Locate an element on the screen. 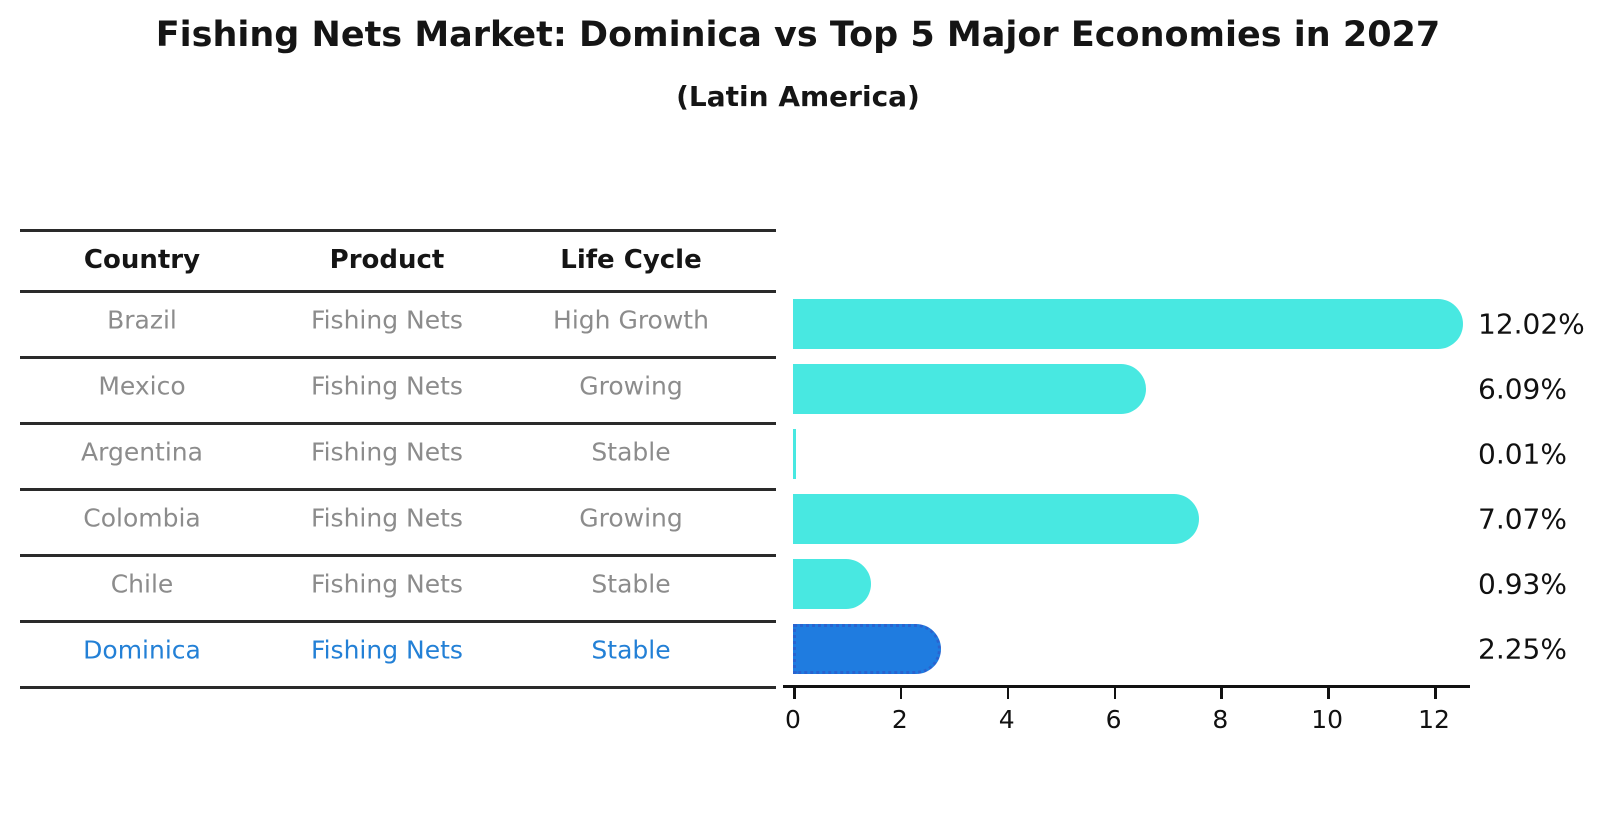 The height and width of the screenshot is (823, 1604). x-tick-label: 4 is located at coordinates (1006, 719).